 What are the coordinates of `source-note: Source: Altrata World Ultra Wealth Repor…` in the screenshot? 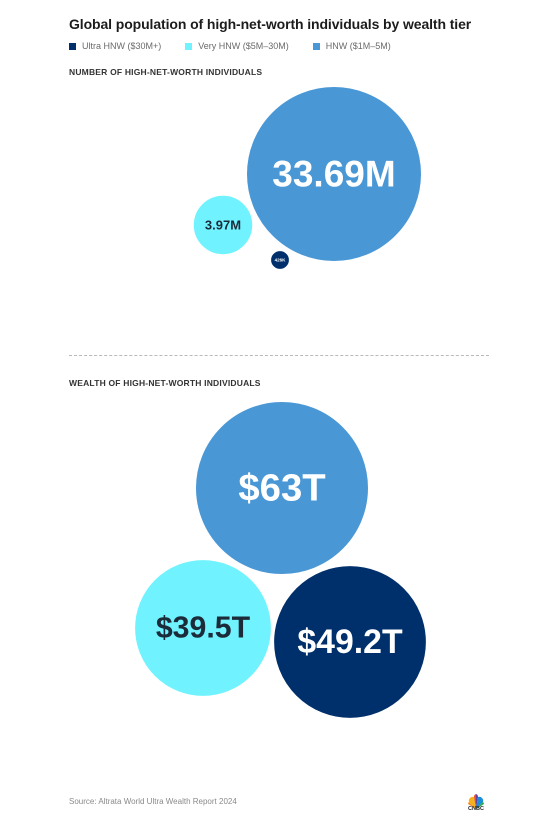 It's located at (153, 801).